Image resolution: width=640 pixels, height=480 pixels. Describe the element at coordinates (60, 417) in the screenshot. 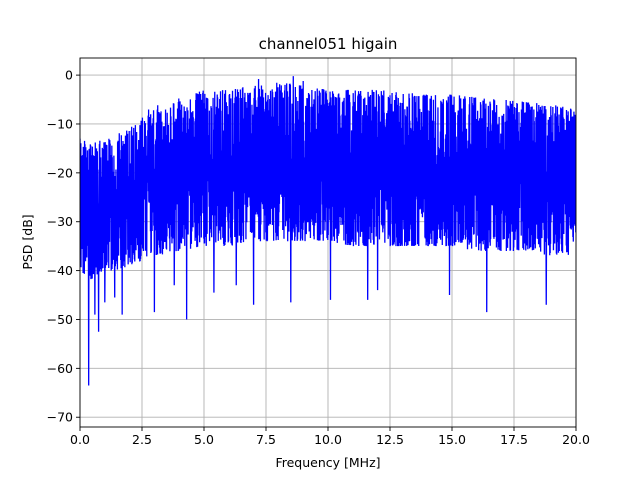

I see `y-tick-label: −70` at that location.